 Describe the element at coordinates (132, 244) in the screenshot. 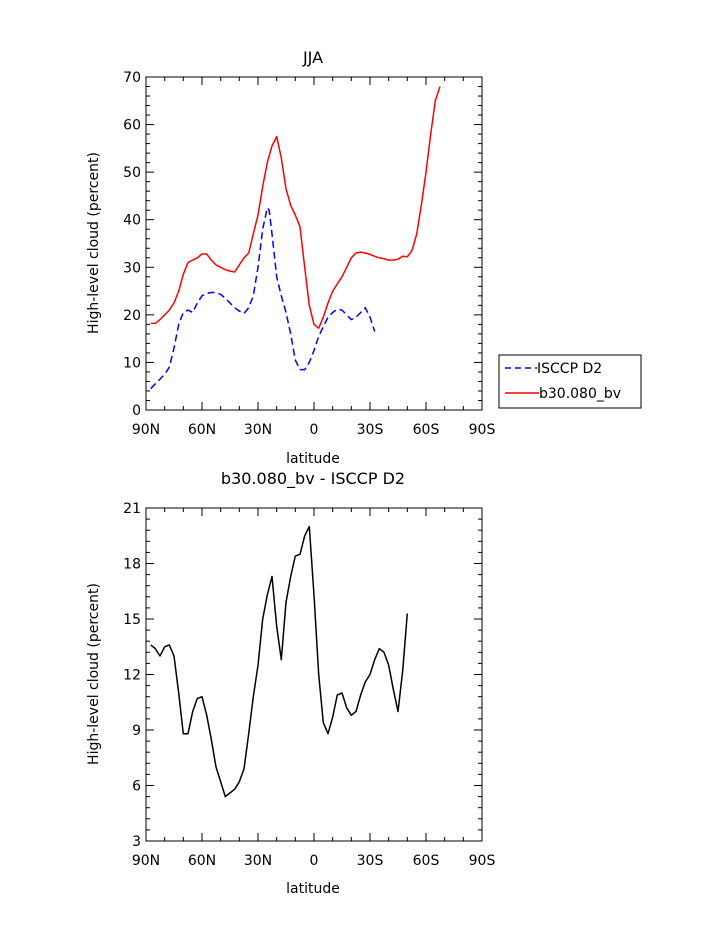

I see `top-y-tick-labels: 0 10 20 30 40 50 60 70` at that location.